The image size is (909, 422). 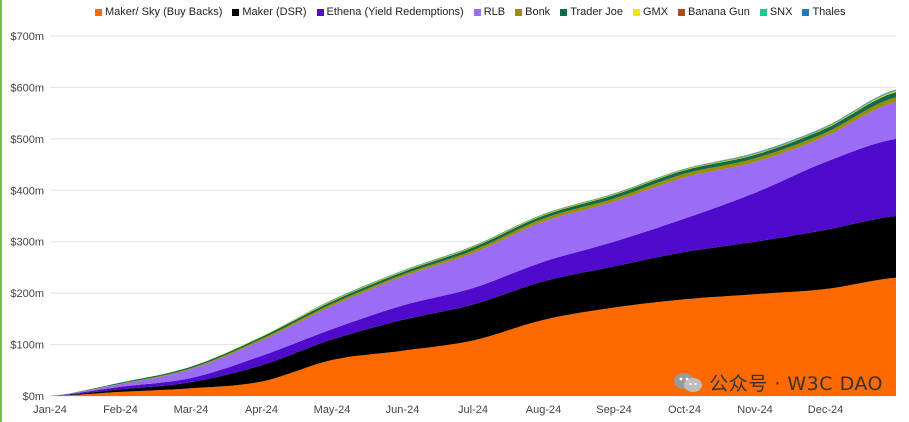 I want to click on x-tick-label: Oct-24, so click(x=684, y=410).